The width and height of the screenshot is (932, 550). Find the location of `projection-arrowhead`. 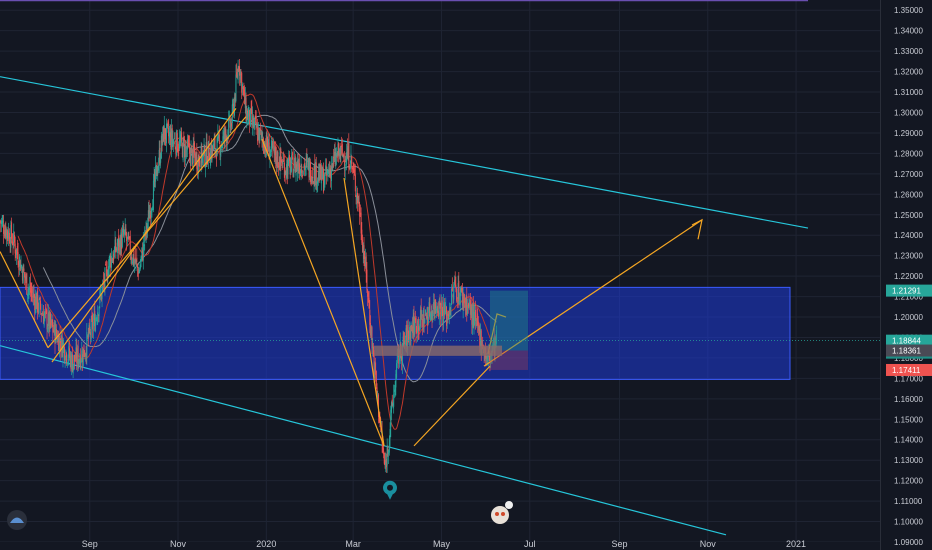

projection-arrowhead is located at coordinates (697, 229).